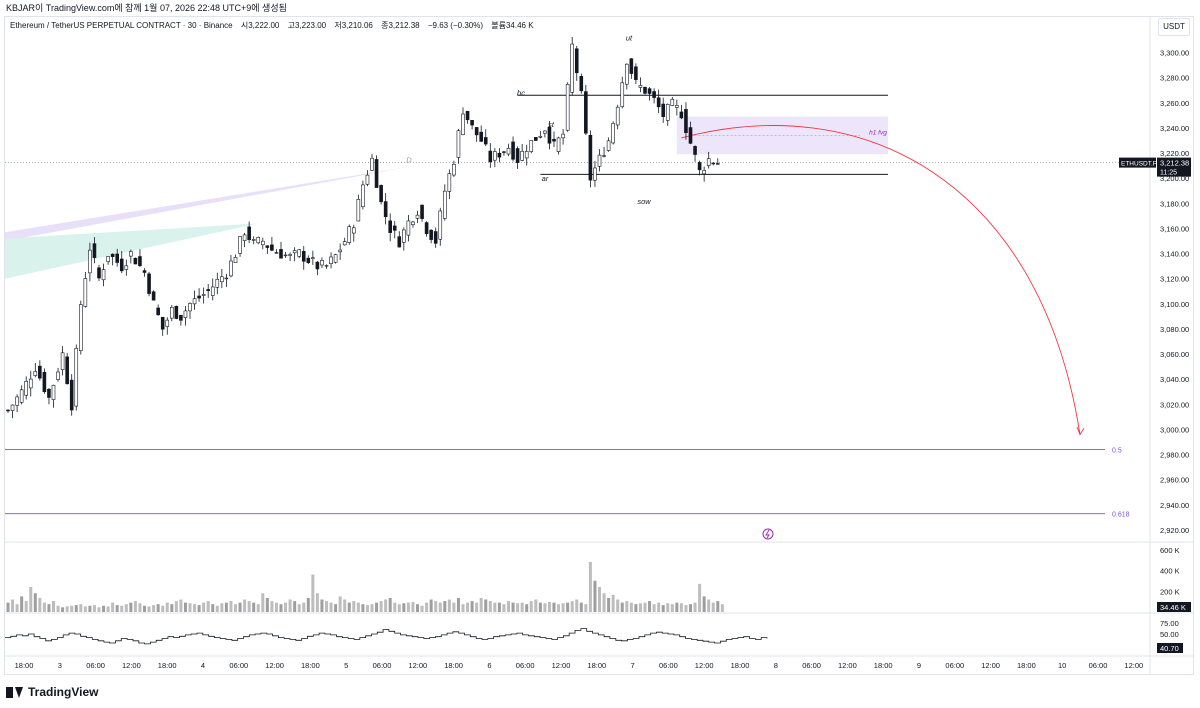 This screenshot has width=1200, height=708. I want to click on time-tick-label: 7, so click(633, 665).